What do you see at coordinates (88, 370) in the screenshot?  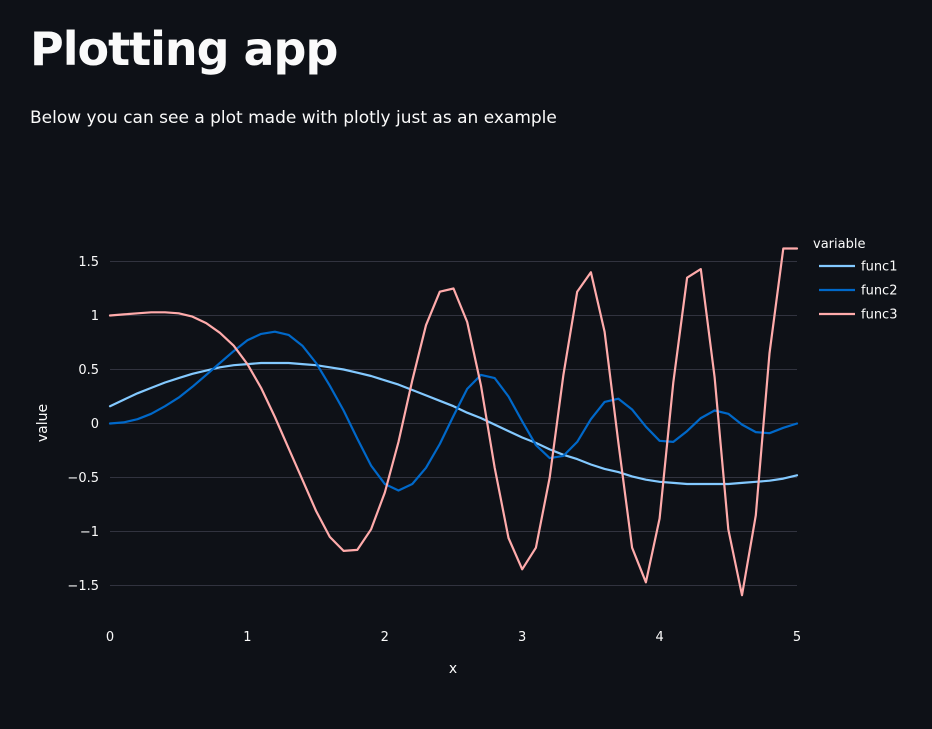 I see `y-tick-label: 0.5` at bounding box center [88, 370].